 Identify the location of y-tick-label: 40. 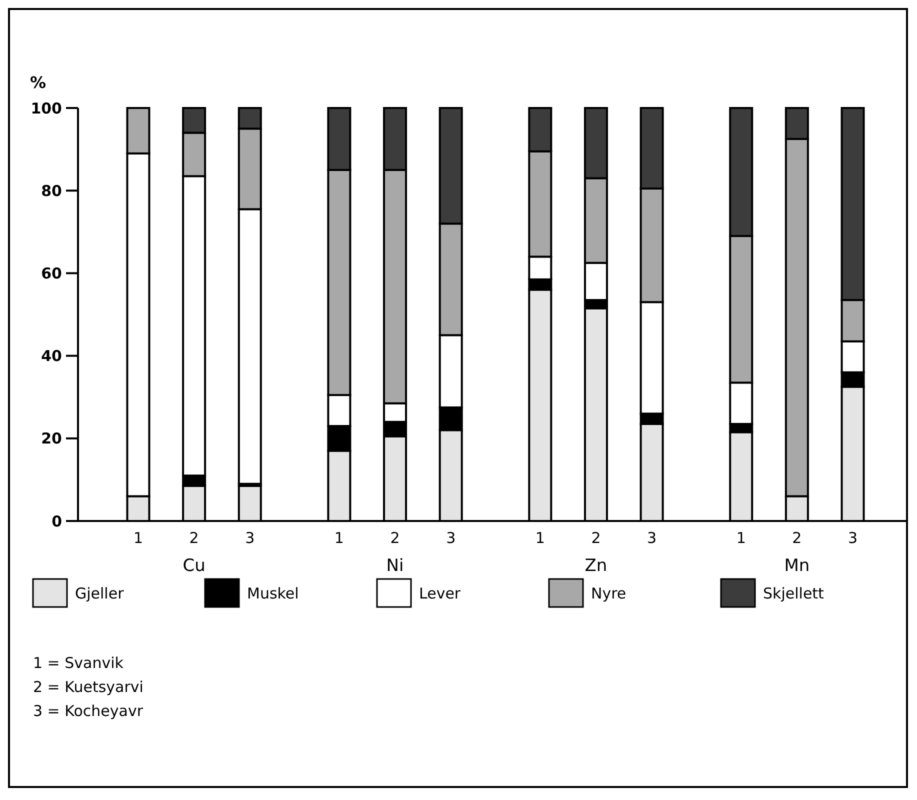
(51, 356).